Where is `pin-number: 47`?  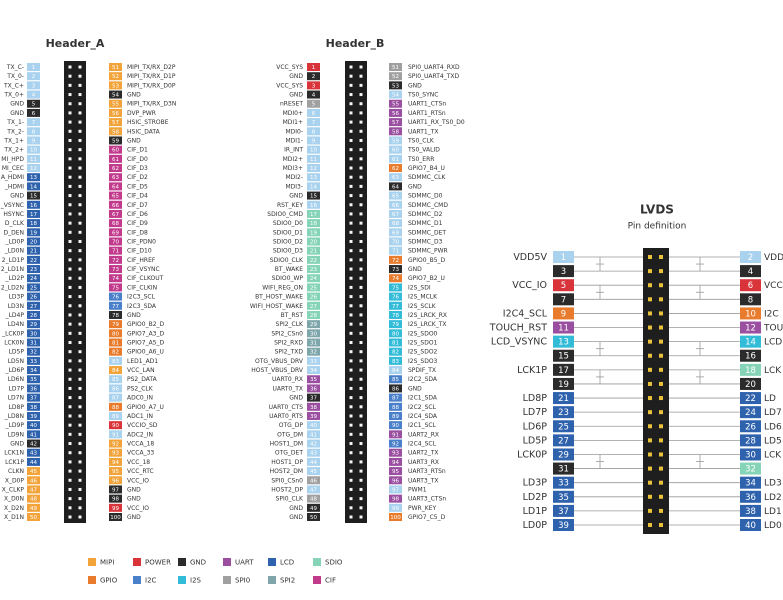 pin-number: 47 is located at coordinates (33, 490).